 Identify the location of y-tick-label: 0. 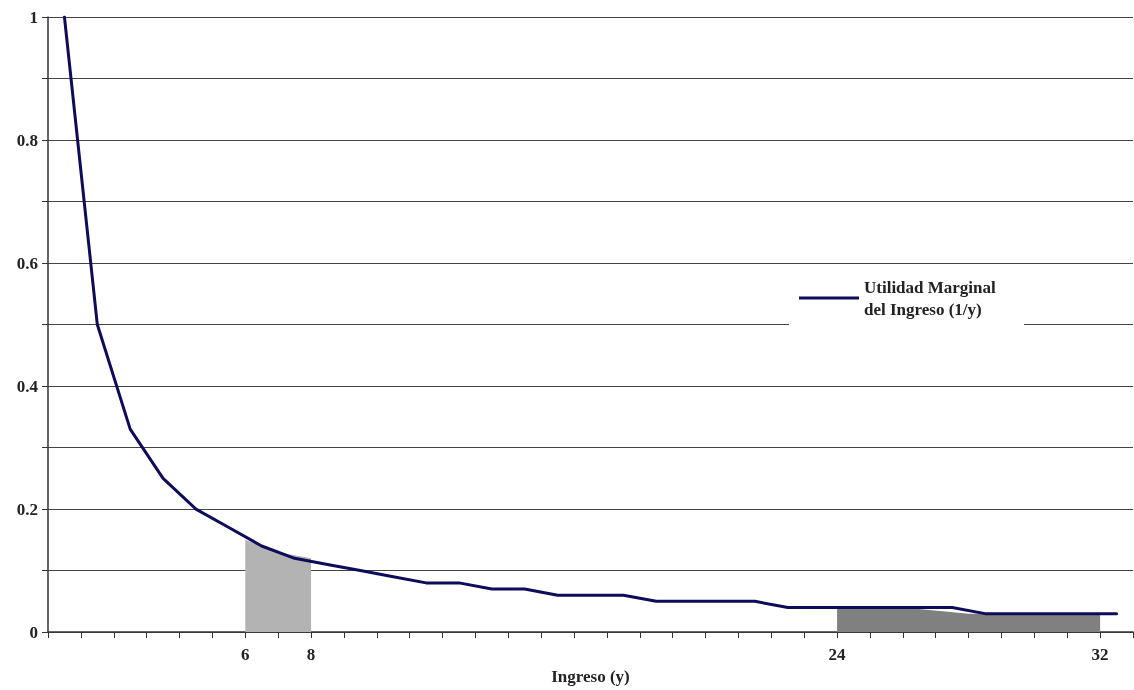
(33, 632).